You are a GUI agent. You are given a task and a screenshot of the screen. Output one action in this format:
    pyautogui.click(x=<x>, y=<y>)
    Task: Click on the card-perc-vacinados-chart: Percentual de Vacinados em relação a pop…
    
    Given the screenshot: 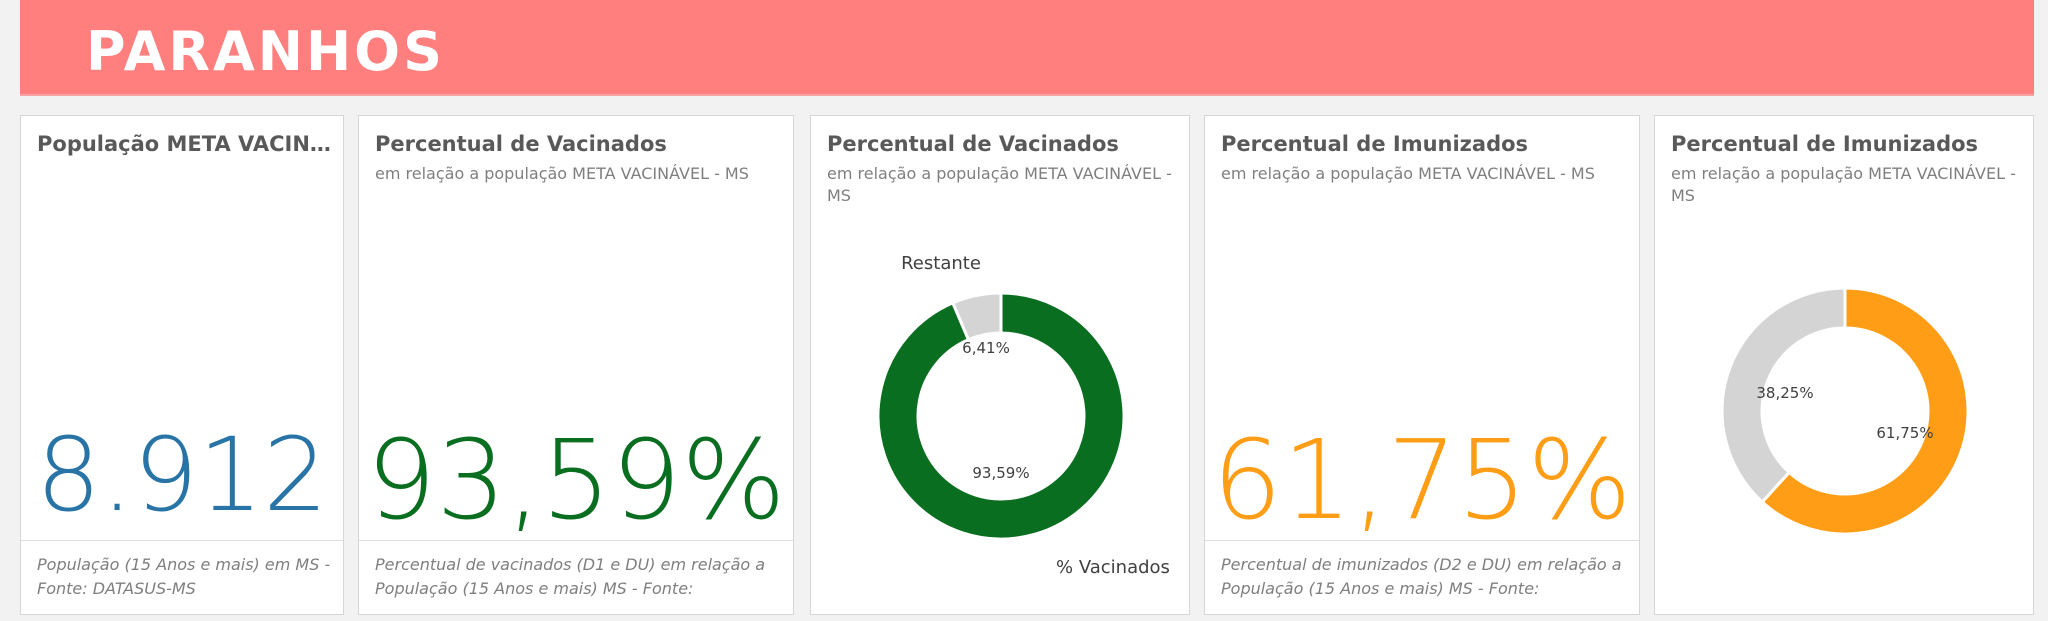 What is the action you would take?
    pyautogui.click(x=1000, y=365)
    